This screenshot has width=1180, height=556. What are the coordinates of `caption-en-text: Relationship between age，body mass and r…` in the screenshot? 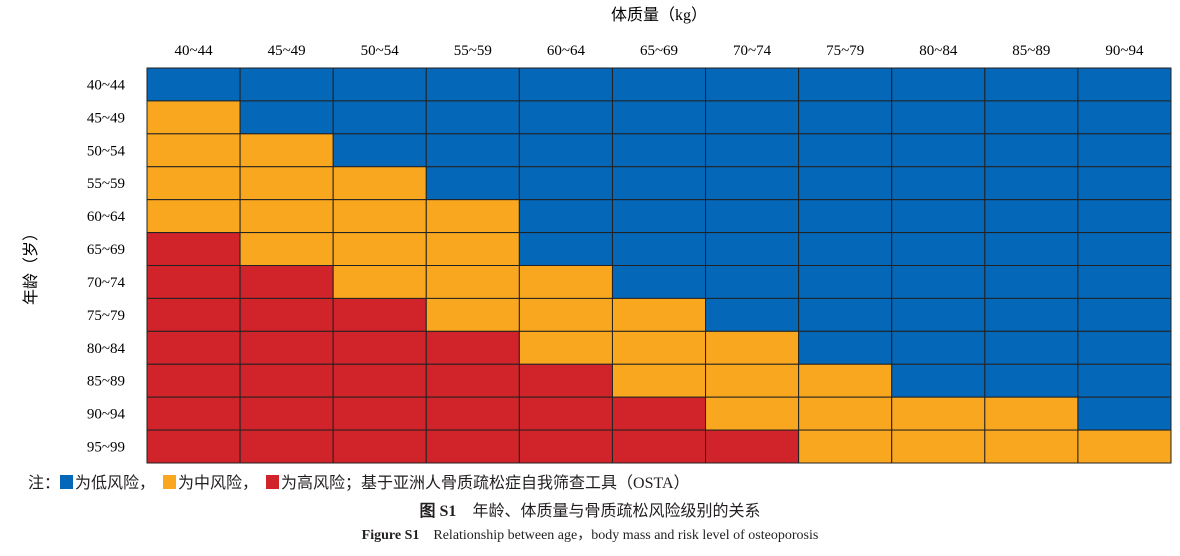 It's located at (626, 535).